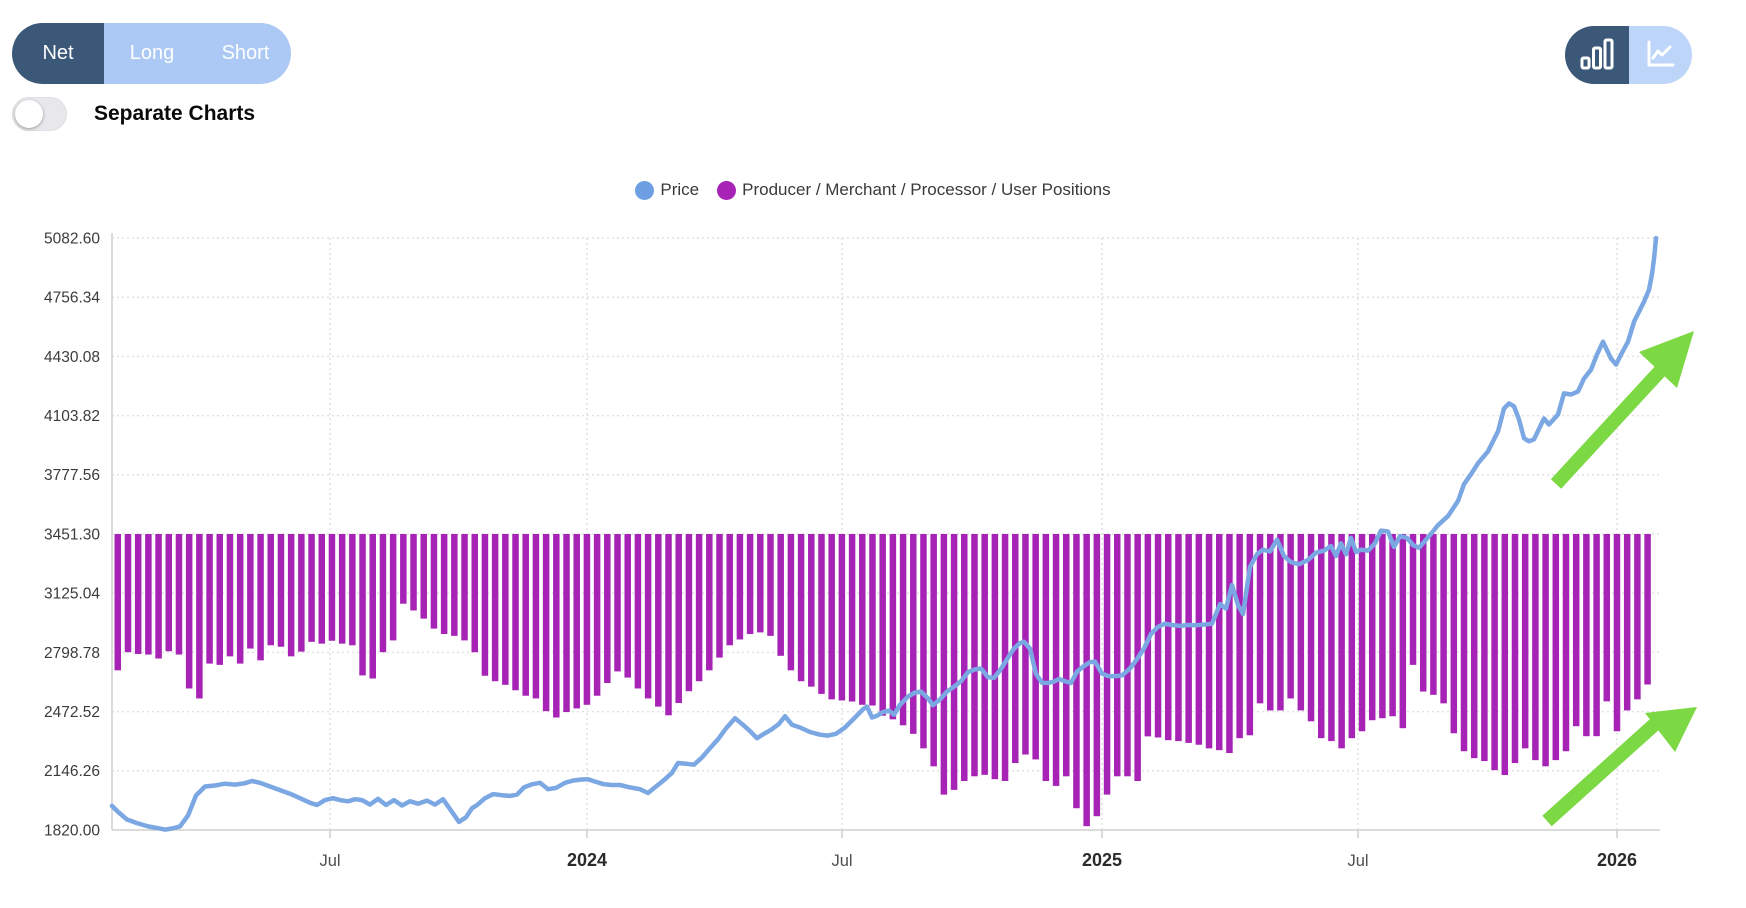 This screenshot has width=1746, height=908. What do you see at coordinates (39, 114) in the screenshot?
I see `separate-charts-toggle` at bounding box center [39, 114].